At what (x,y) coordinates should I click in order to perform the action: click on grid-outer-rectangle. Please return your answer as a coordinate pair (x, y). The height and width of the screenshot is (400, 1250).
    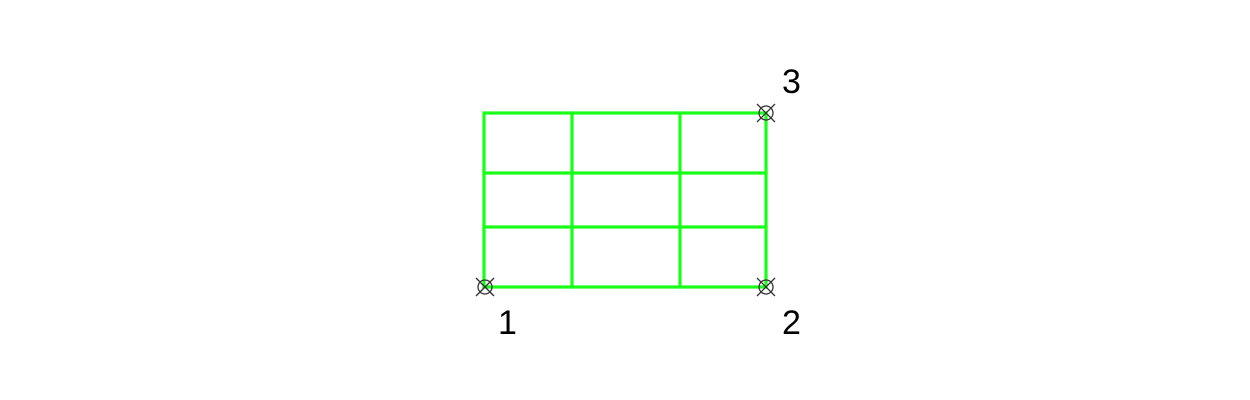
    Looking at the image, I should click on (625, 200).